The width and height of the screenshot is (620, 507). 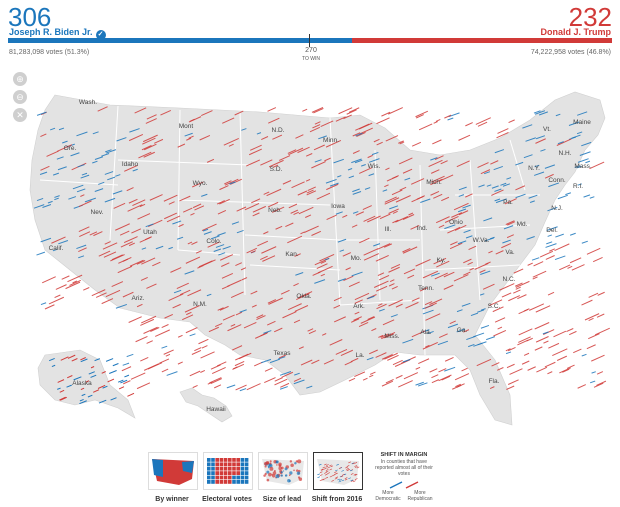 What do you see at coordinates (456, 222) in the screenshot?
I see `state-label-ohio: Ohio` at bounding box center [456, 222].